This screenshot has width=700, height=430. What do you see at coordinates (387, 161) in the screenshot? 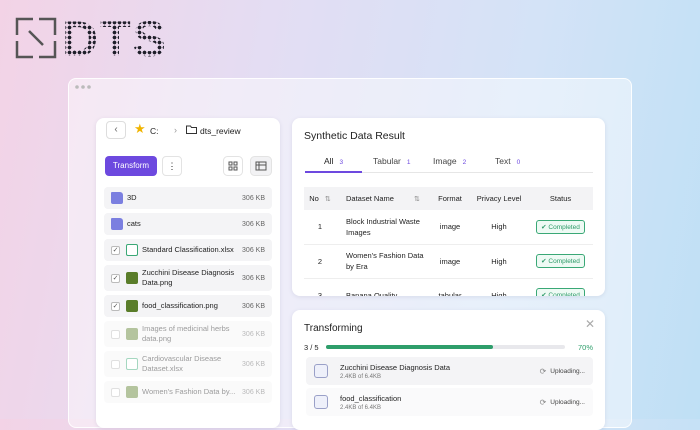
I see `tab-label: Tabular` at bounding box center [387, 161].